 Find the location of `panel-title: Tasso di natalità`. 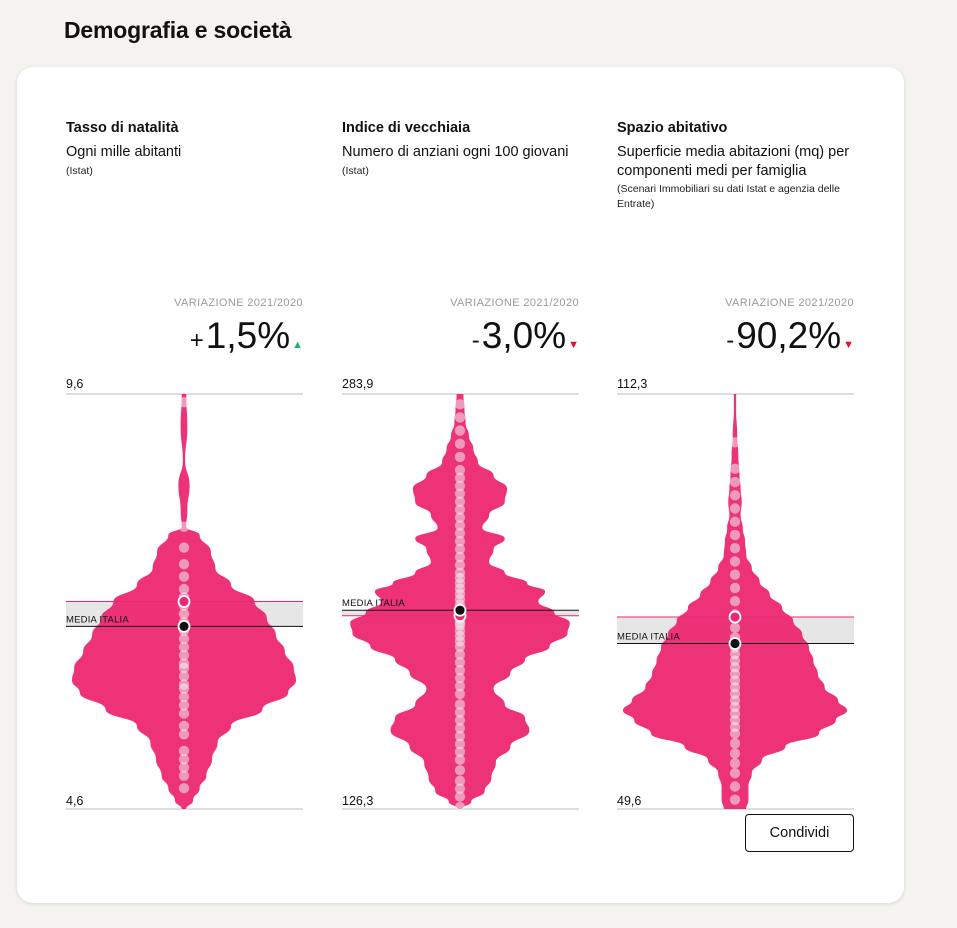

panel-title: Tasso di natalità is located at coordinates (122, 128).